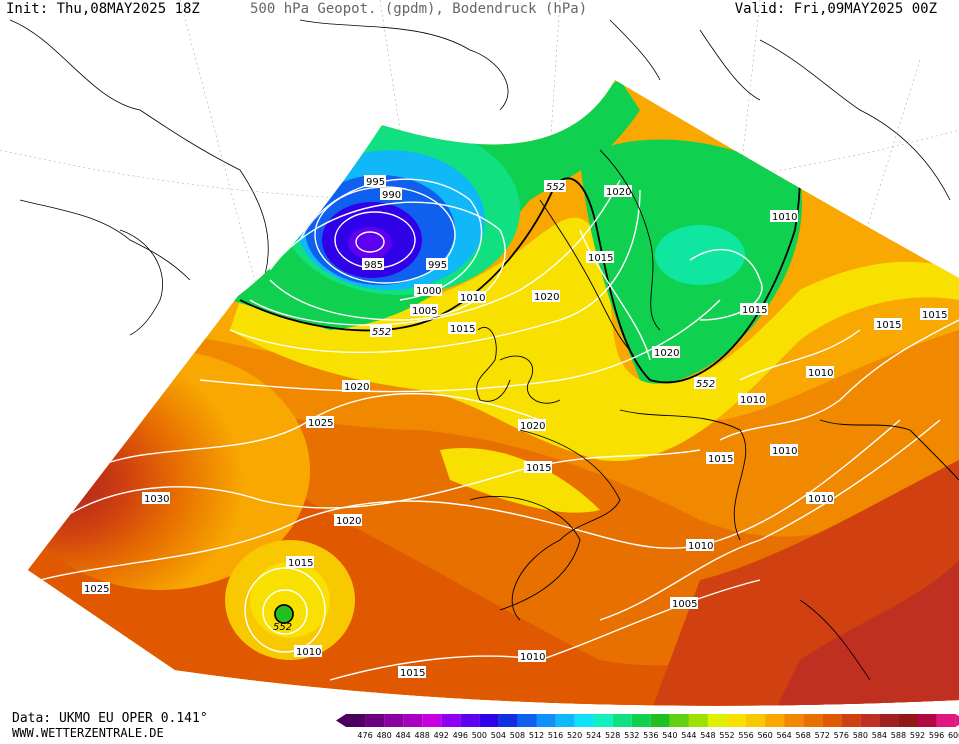 The height and width of the screenshot is (744, 959). I want to click on legend-tick-label: 484, so click(403, 735).